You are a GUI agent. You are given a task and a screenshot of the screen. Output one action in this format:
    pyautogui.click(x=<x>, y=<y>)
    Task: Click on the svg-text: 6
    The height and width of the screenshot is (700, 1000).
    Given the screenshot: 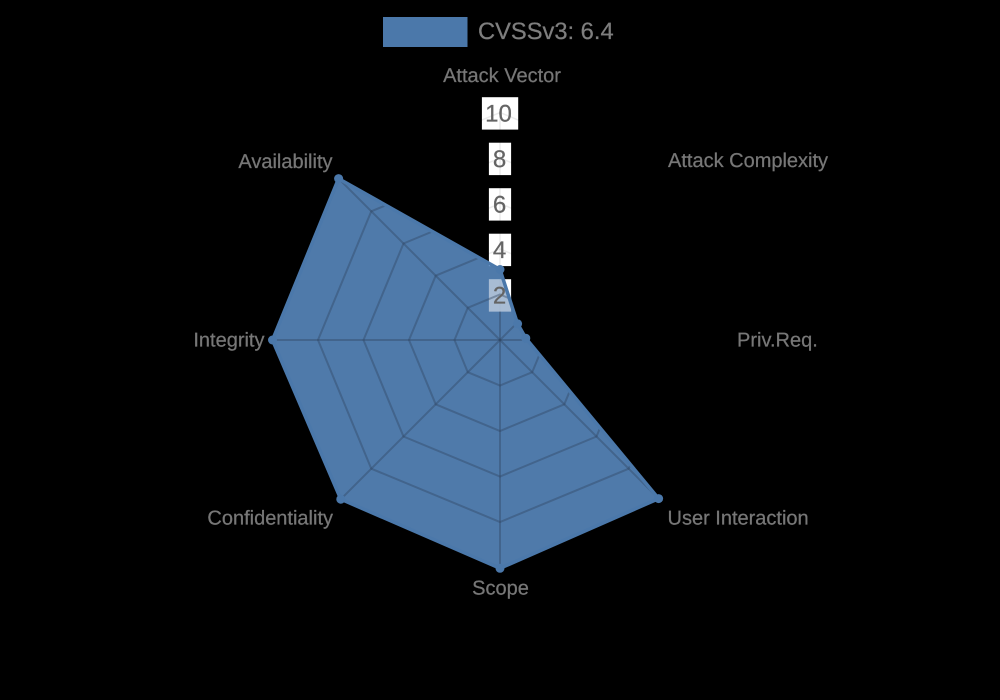 What is the action you would take?
    pyautogui.click(x=499, y=205)
    